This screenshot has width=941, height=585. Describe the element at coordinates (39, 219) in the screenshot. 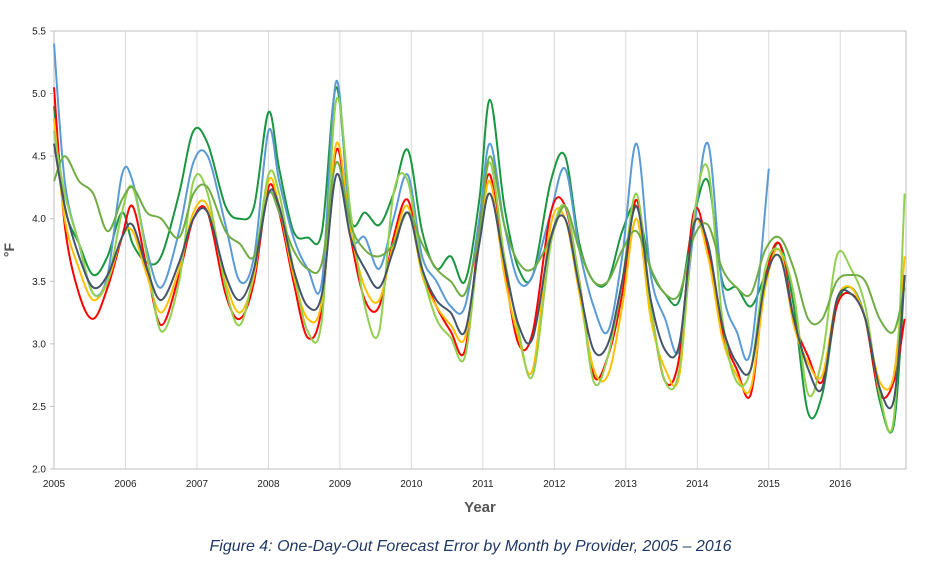

I see `y-tick-label: 4.0` at that location.